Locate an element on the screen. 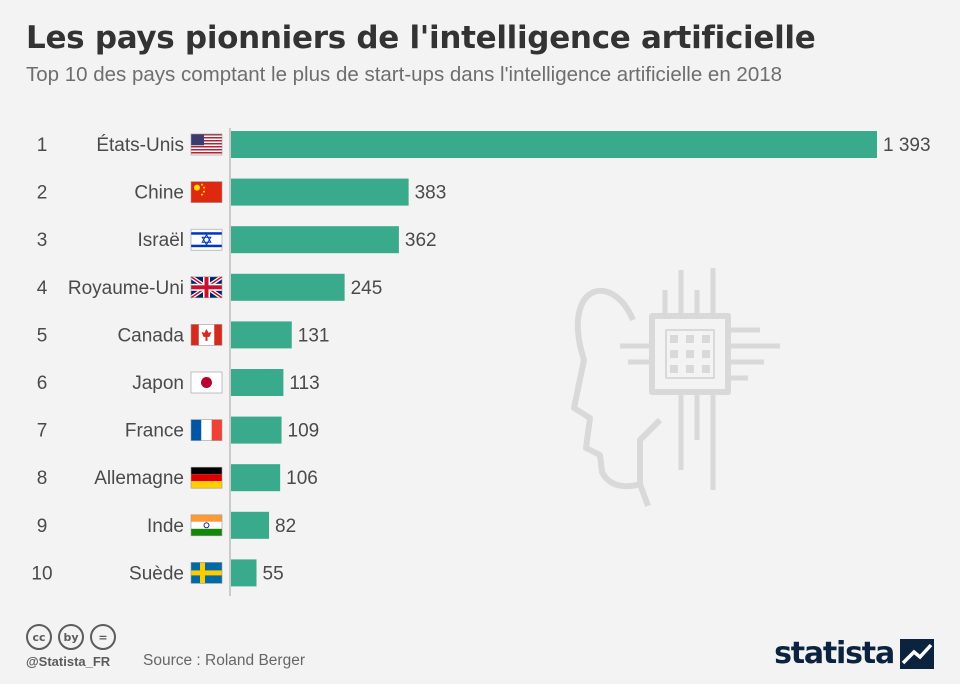  data-label: 245 is located at coordinates (367, 288).